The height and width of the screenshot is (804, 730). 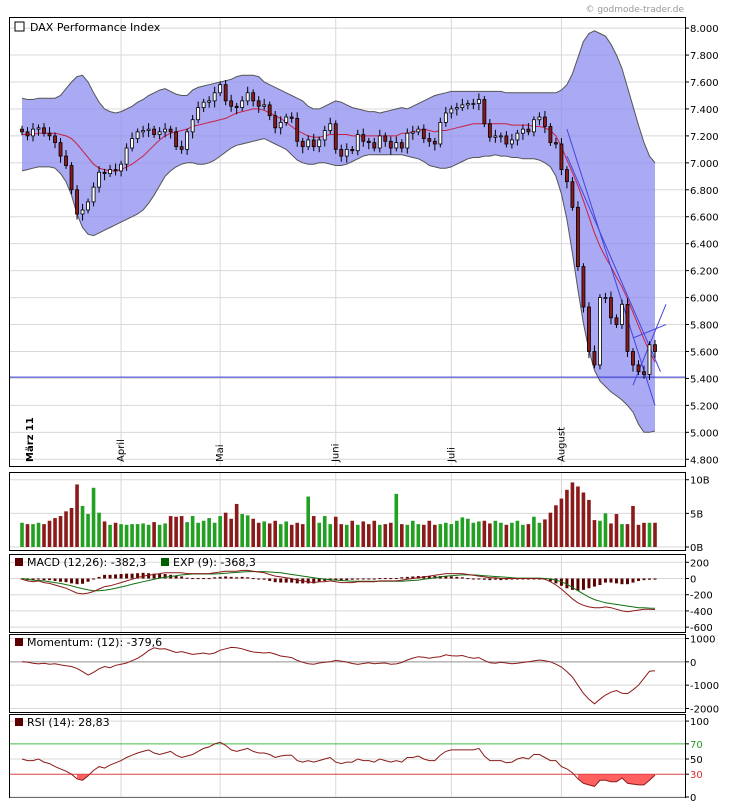 What do you see at coordinates (613, 263) in the screenshot?
I see `trend-line` at bounding box center [613, 263].